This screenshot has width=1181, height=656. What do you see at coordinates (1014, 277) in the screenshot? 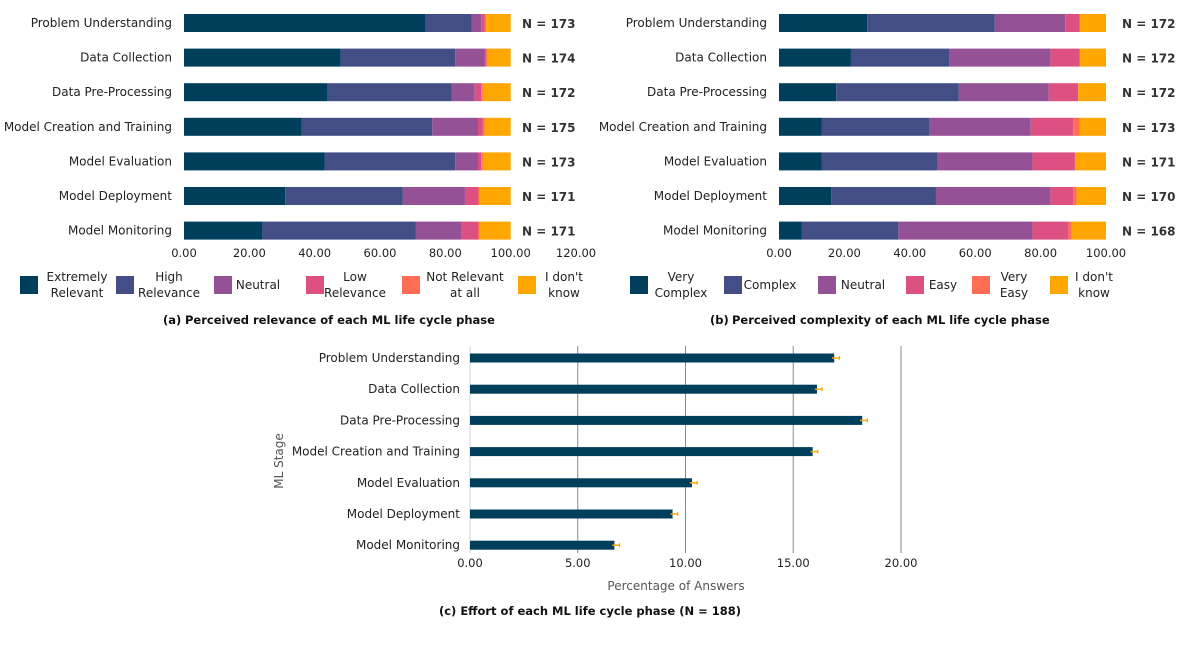
I see `legend-label: Very` at bounding box center [1014, 277].